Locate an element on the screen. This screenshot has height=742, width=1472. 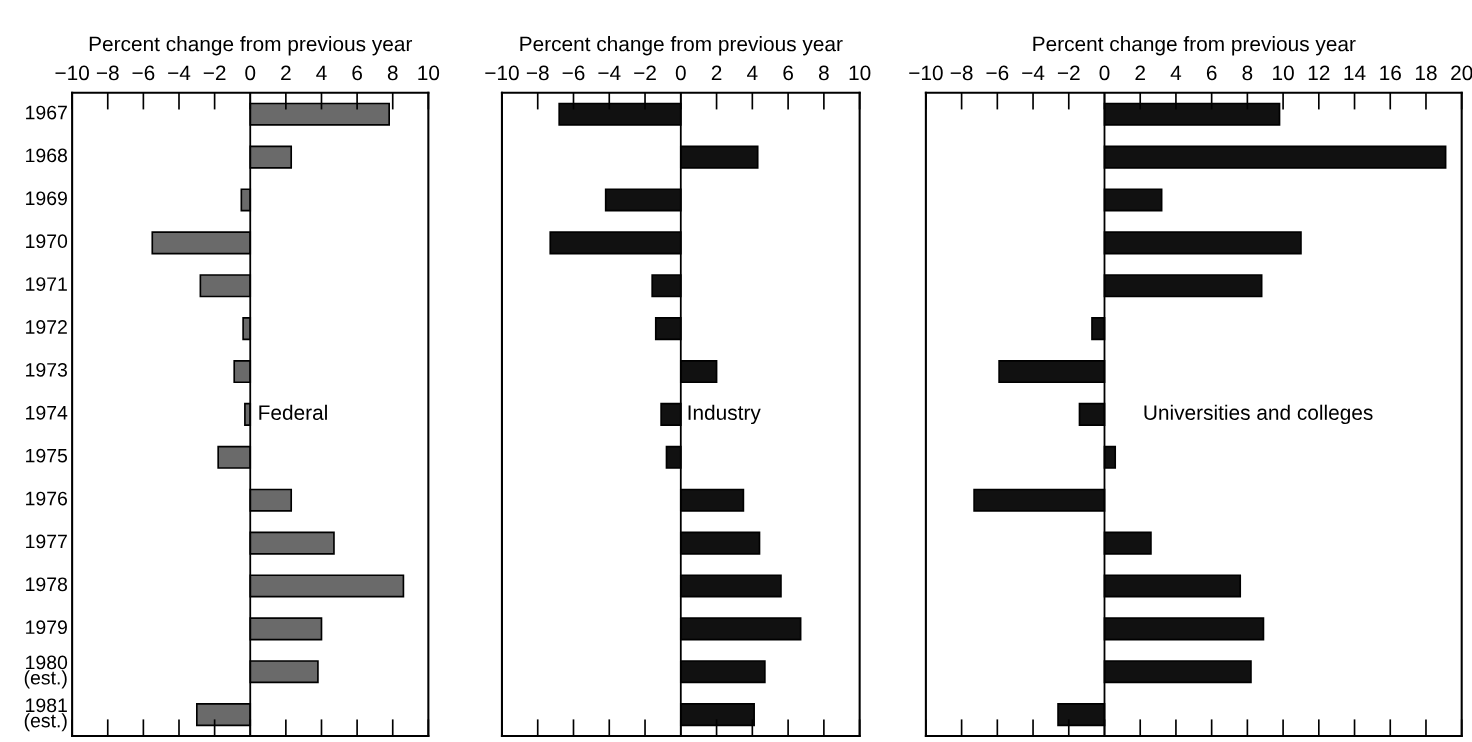
y-tick-label: 1970 is located at coordinates (47, 241).